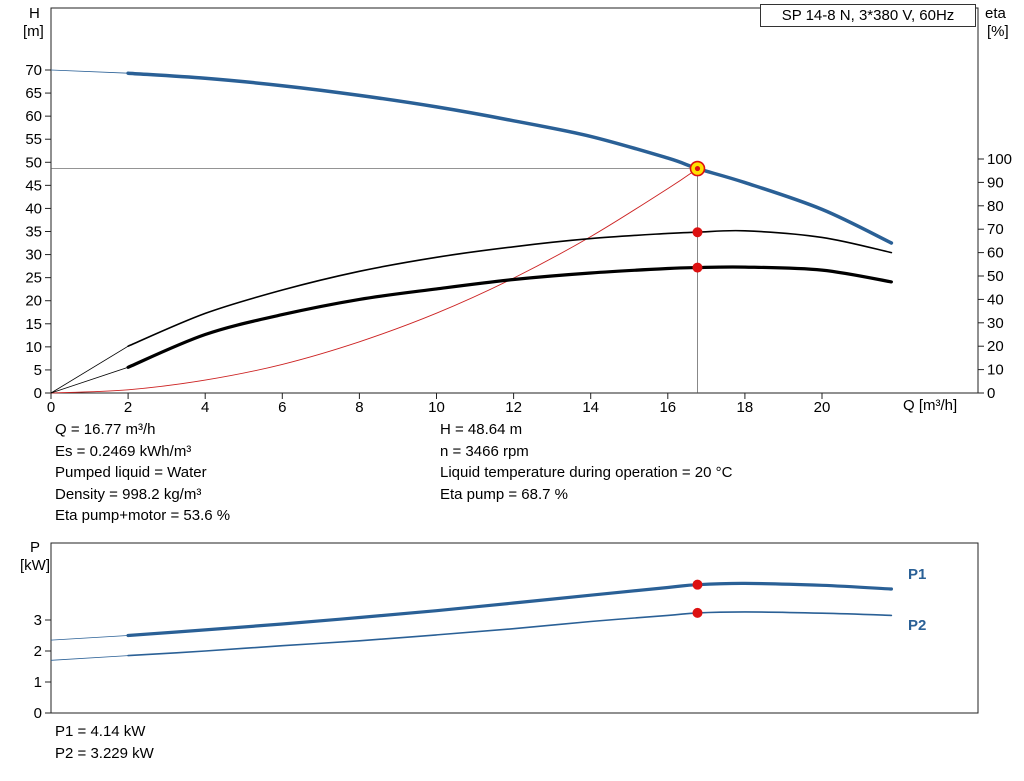 Image resolution: width=1024 pixels, height=781 pixels. I want to click on info-line-liquid: Pumped liquid = Water, so click(131, 472).